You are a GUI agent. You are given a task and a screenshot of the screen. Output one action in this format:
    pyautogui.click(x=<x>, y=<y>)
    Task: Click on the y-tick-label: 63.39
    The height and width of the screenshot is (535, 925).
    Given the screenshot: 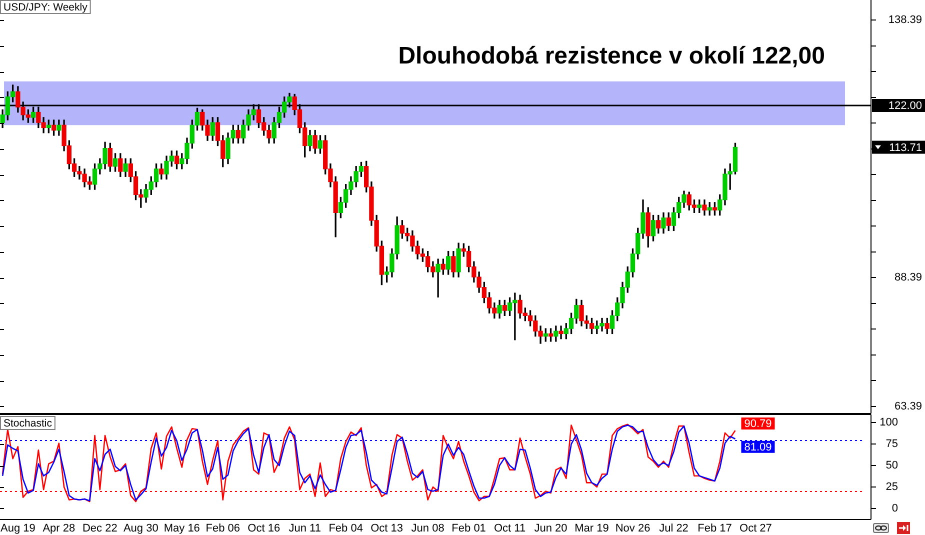 What is the action you would take?
    pyautogui.click(x=908, y=406)
    